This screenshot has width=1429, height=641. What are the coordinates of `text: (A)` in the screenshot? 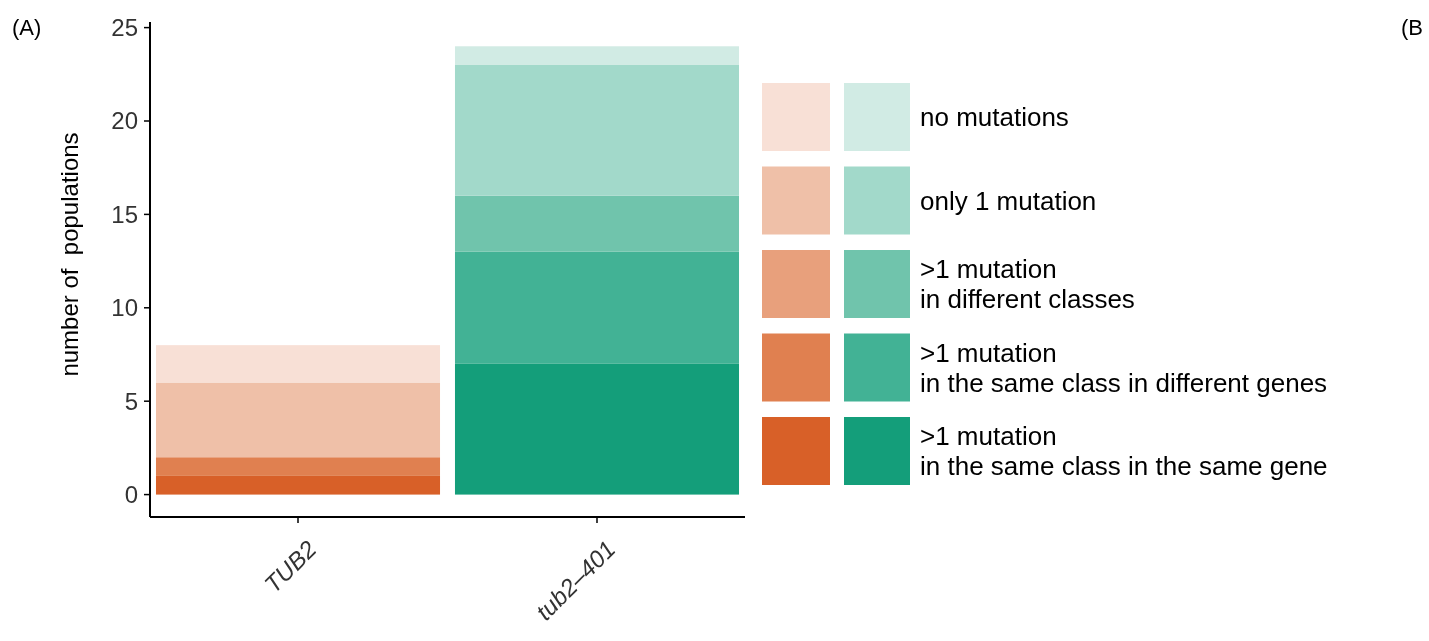 It's located at (27, 27).